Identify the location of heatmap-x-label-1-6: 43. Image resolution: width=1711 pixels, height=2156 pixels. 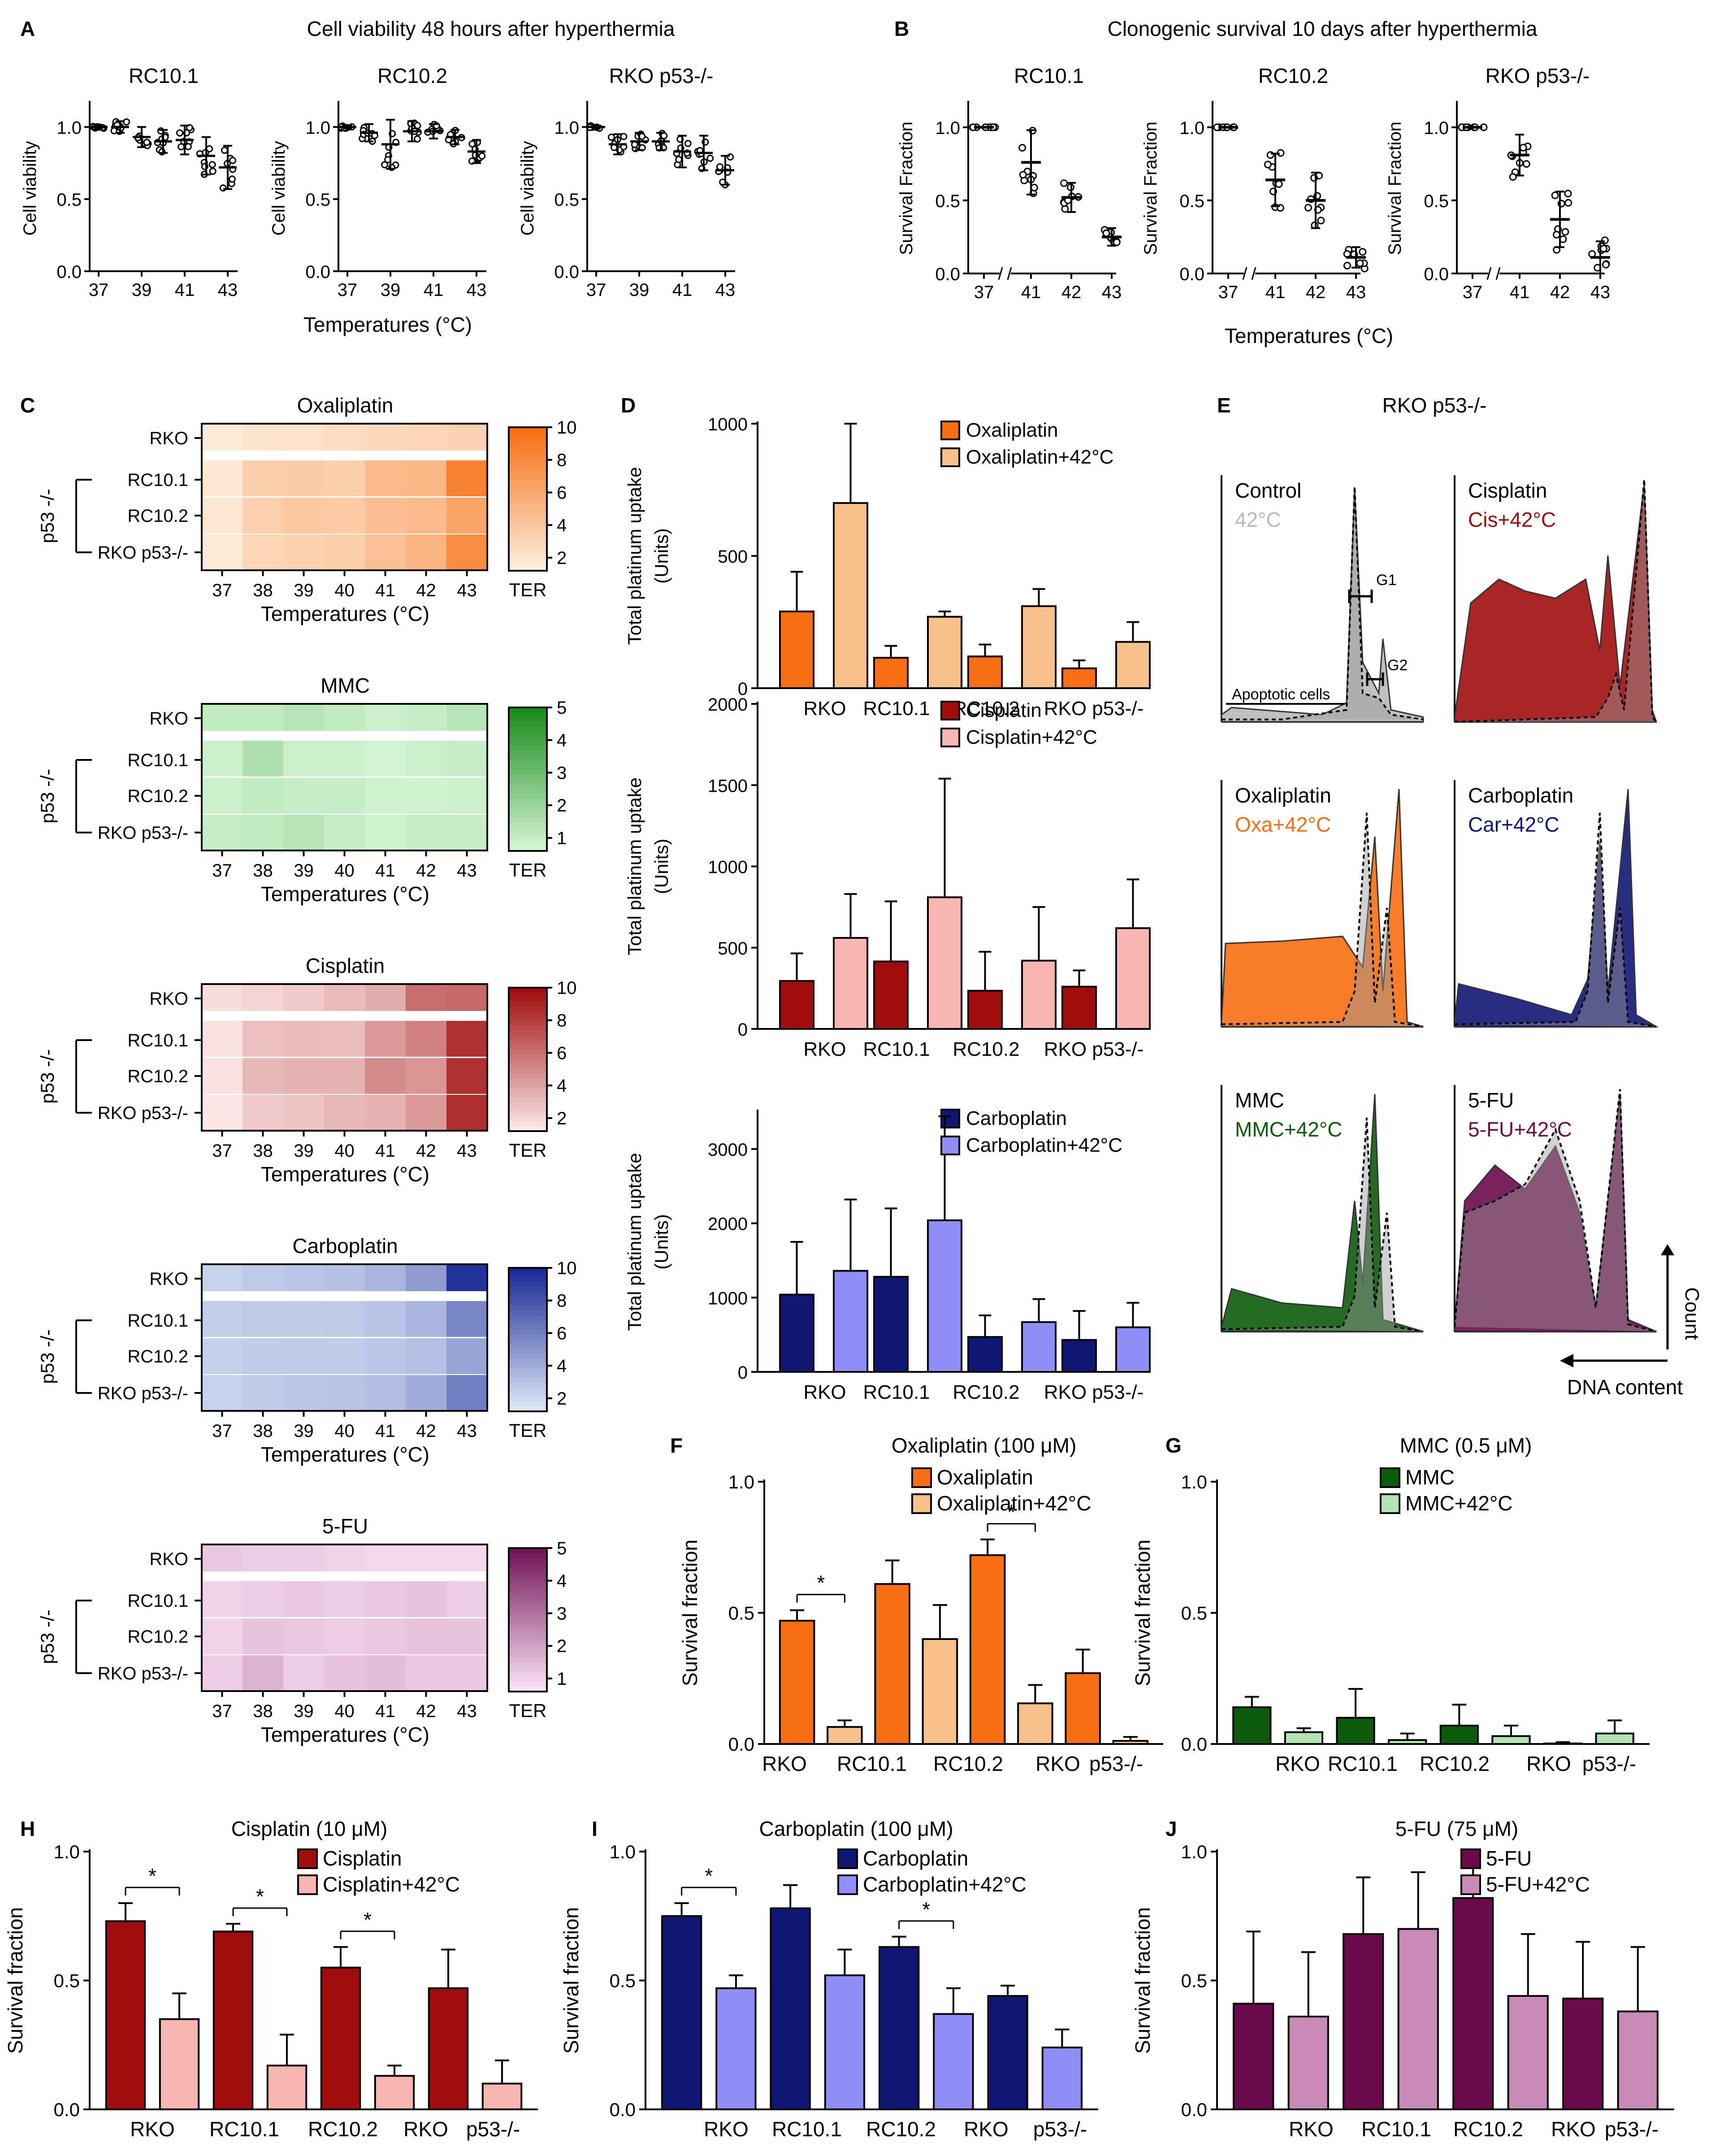
(467, 871).